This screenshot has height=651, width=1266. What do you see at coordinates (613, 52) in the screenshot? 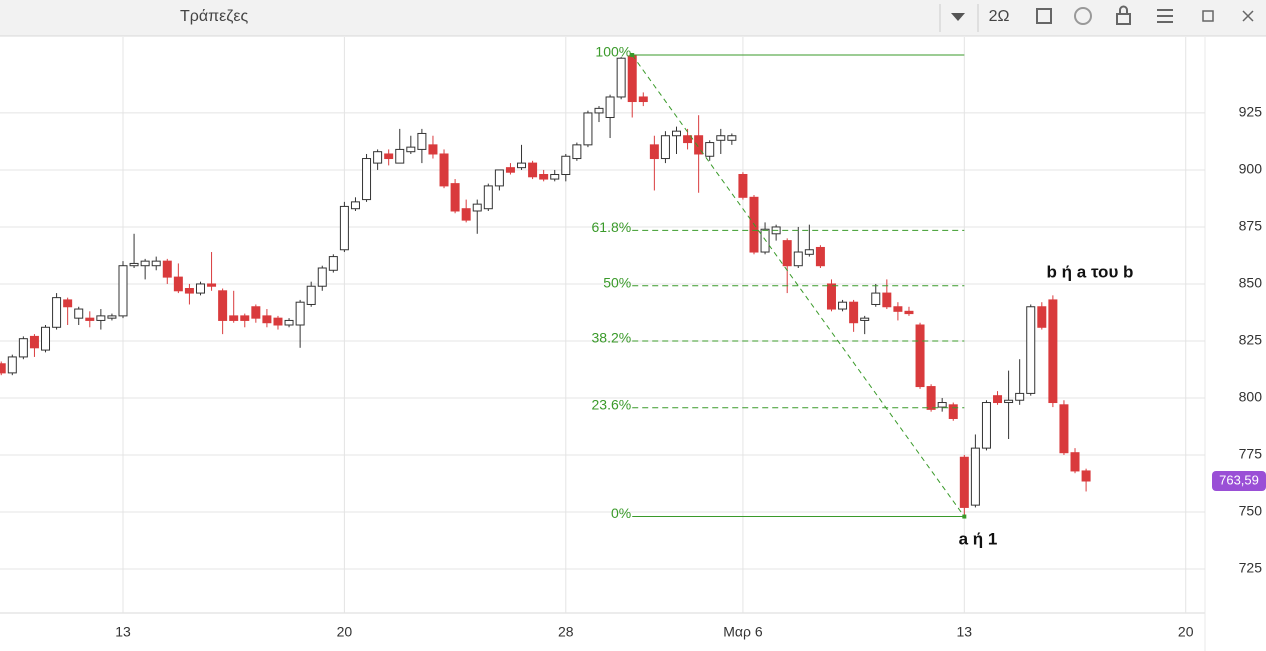
I see `fib-label: 100%` at bounding box center [613, 52].